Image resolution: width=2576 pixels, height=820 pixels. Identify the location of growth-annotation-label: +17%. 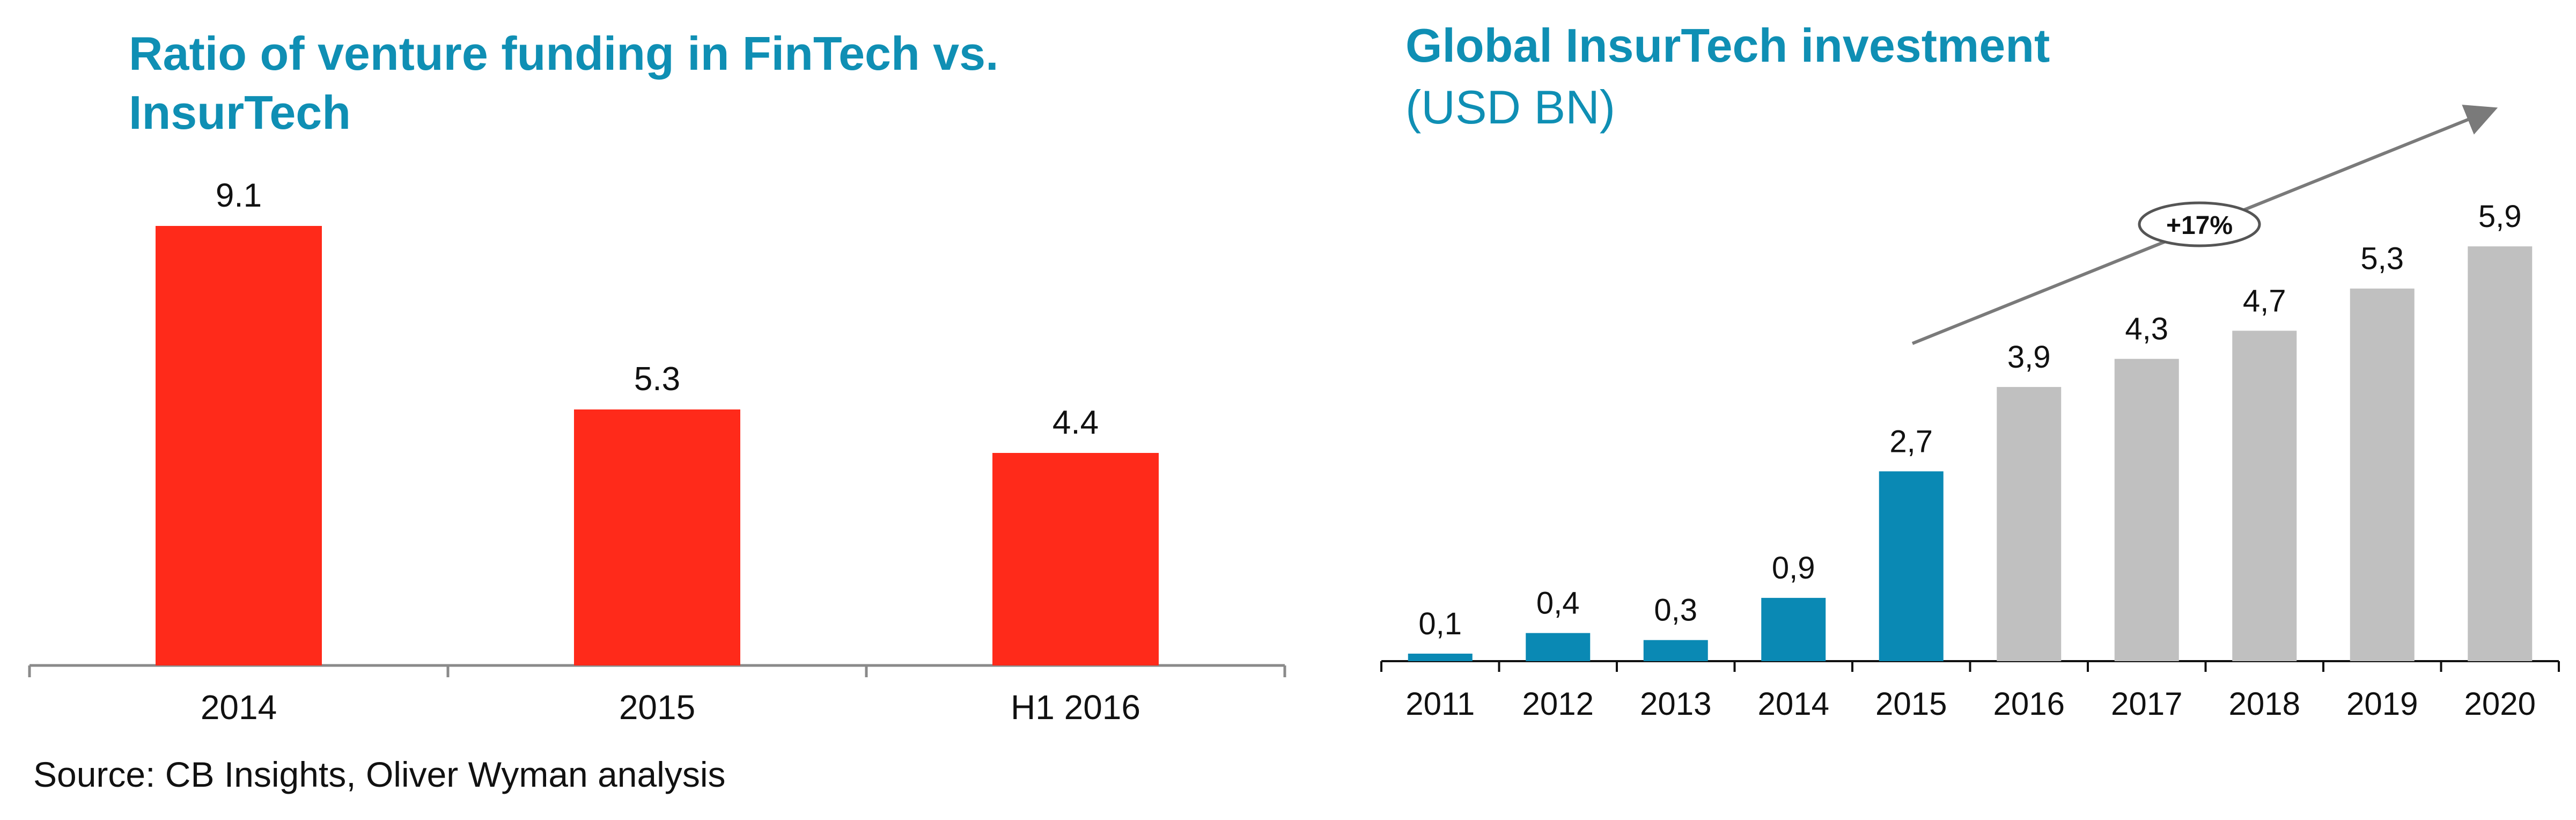
(2199, 226).